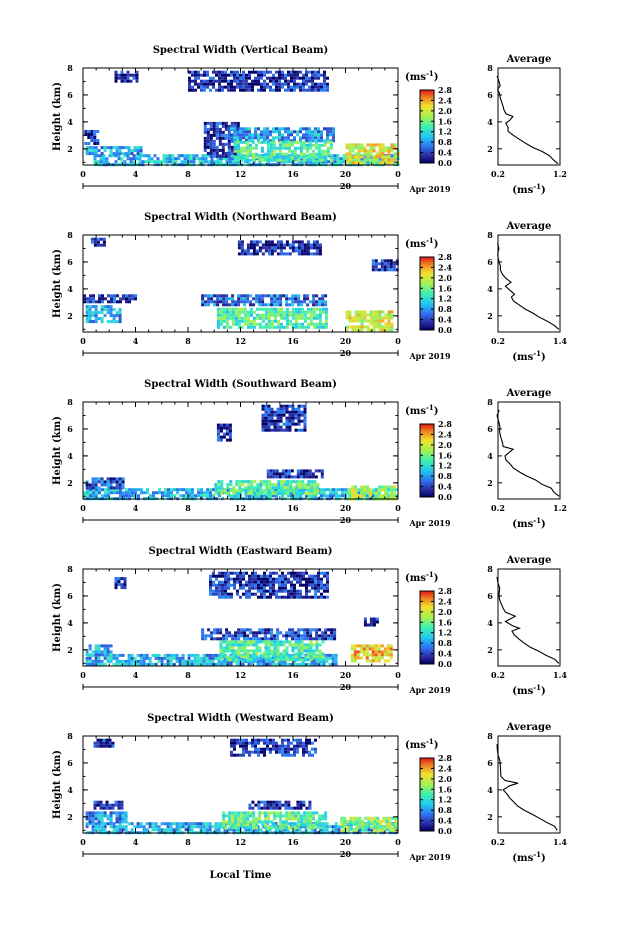  Describe the element at coordinates (436, 244) in the screenshot. I see `unit-close: )` at that location.